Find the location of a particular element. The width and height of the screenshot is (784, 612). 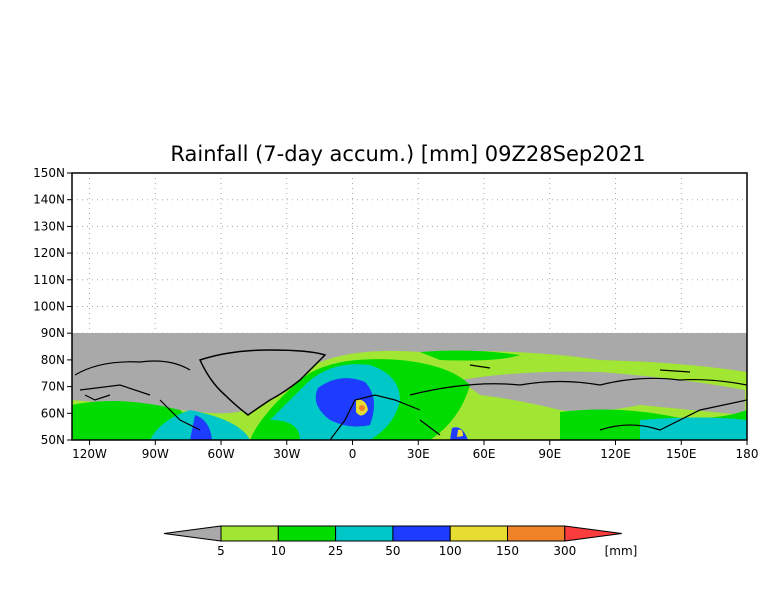

y-axis: 150N 140N 130N 120N 110N 100N 90N 80N 70N 60N 50N is located at coordinates (52, 306).